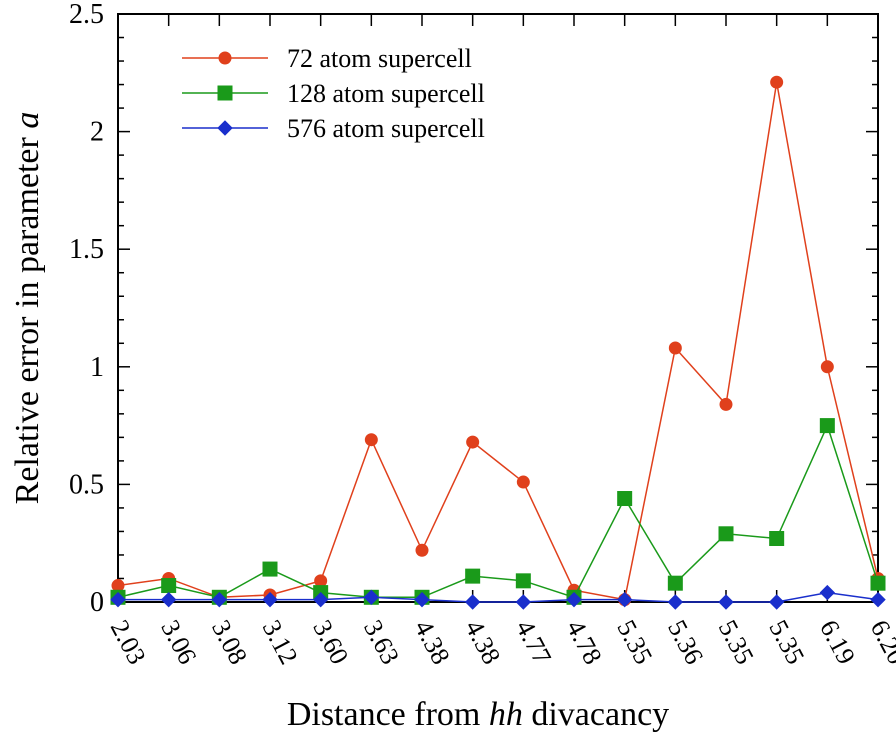  What do you see at coordinates (386, 128) in the screenshot?
I see `legend-label-3: 576 atom supercell` at bounding box center [386, 128].